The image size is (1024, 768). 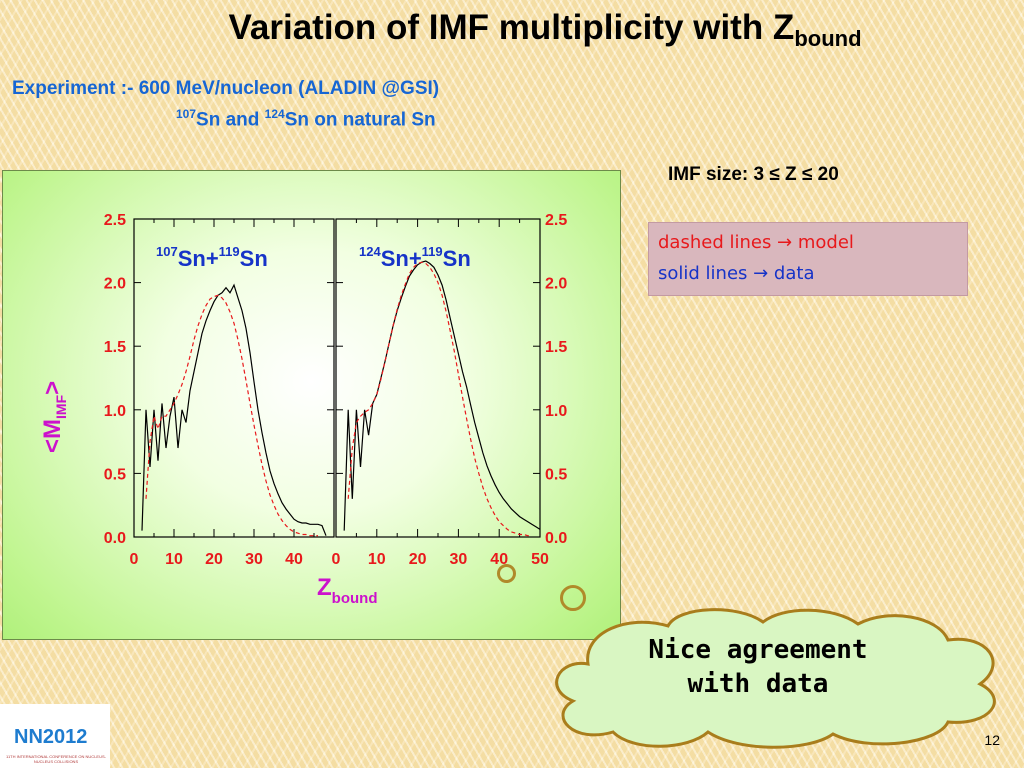 I want to click on y-axis-label: <MIMF>, so click(x=54, y=417).